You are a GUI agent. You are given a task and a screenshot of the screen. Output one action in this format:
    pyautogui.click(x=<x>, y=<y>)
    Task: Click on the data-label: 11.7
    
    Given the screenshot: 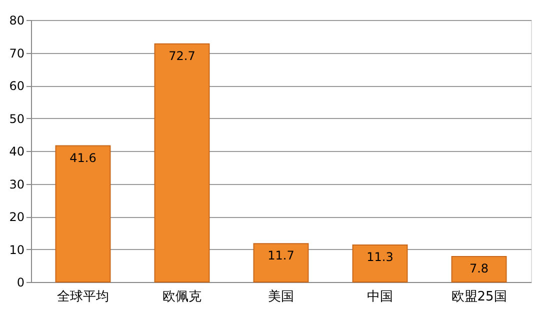 What is the action you would take?
    pyautogui.click(x=281, y=255)
    